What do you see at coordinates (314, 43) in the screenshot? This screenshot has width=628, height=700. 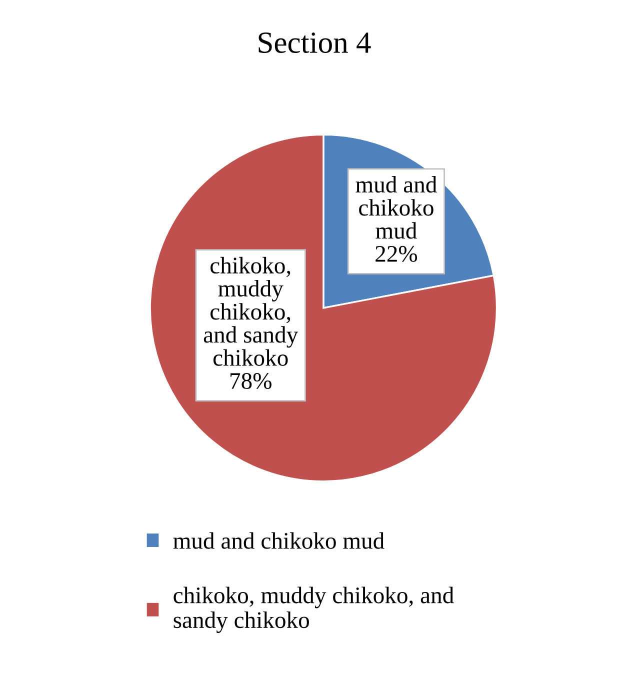 I see `chart-title: Section 4` at bounding box center [314, 43].